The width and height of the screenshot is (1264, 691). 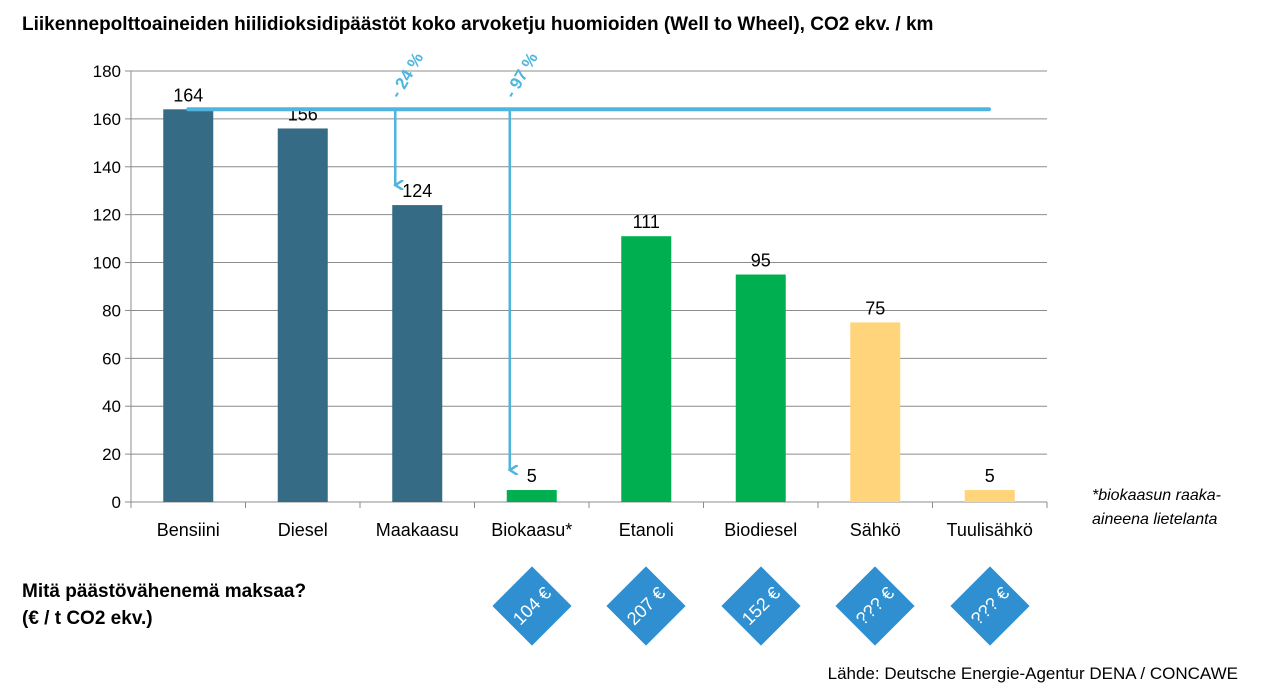 What do you see at coordinates (107, 167) in the screenshot?
I see `y-tick-label: 140` at bounding box center [107, 167].